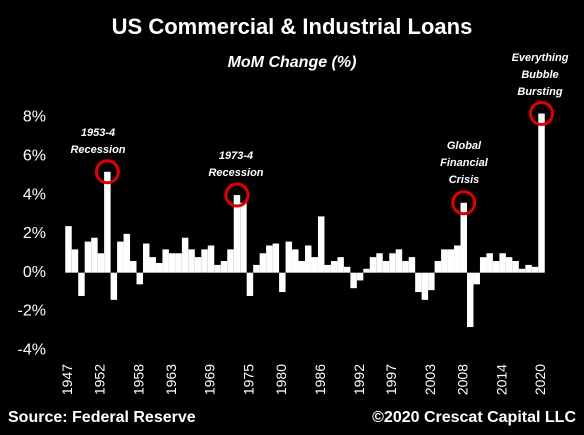  Describe the element at coordinates (249, 379) in the screenshot. I see `x-tick-label: 1975` at that location.